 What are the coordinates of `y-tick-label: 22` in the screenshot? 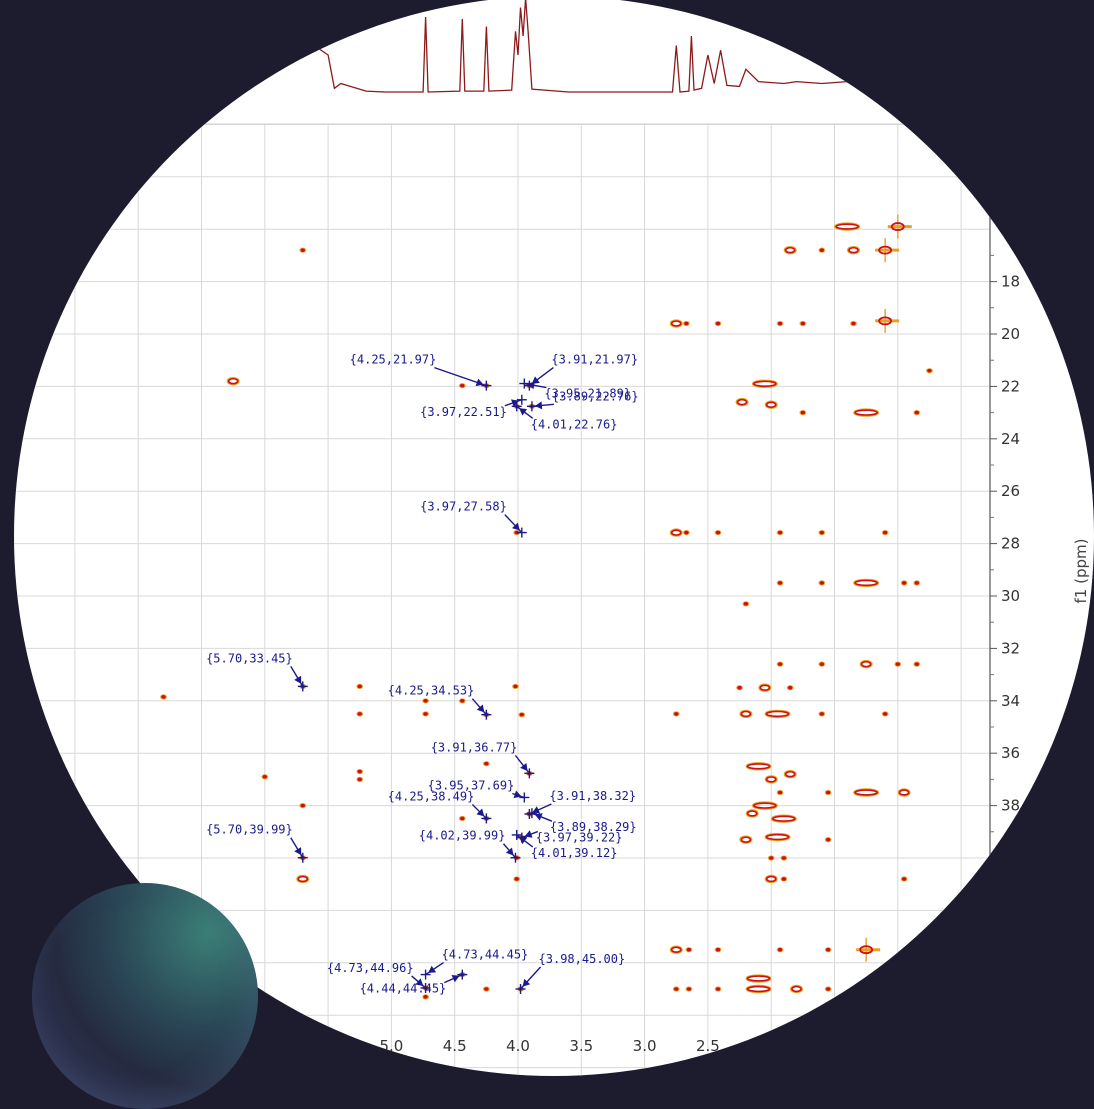 It's located at (1010, 386).